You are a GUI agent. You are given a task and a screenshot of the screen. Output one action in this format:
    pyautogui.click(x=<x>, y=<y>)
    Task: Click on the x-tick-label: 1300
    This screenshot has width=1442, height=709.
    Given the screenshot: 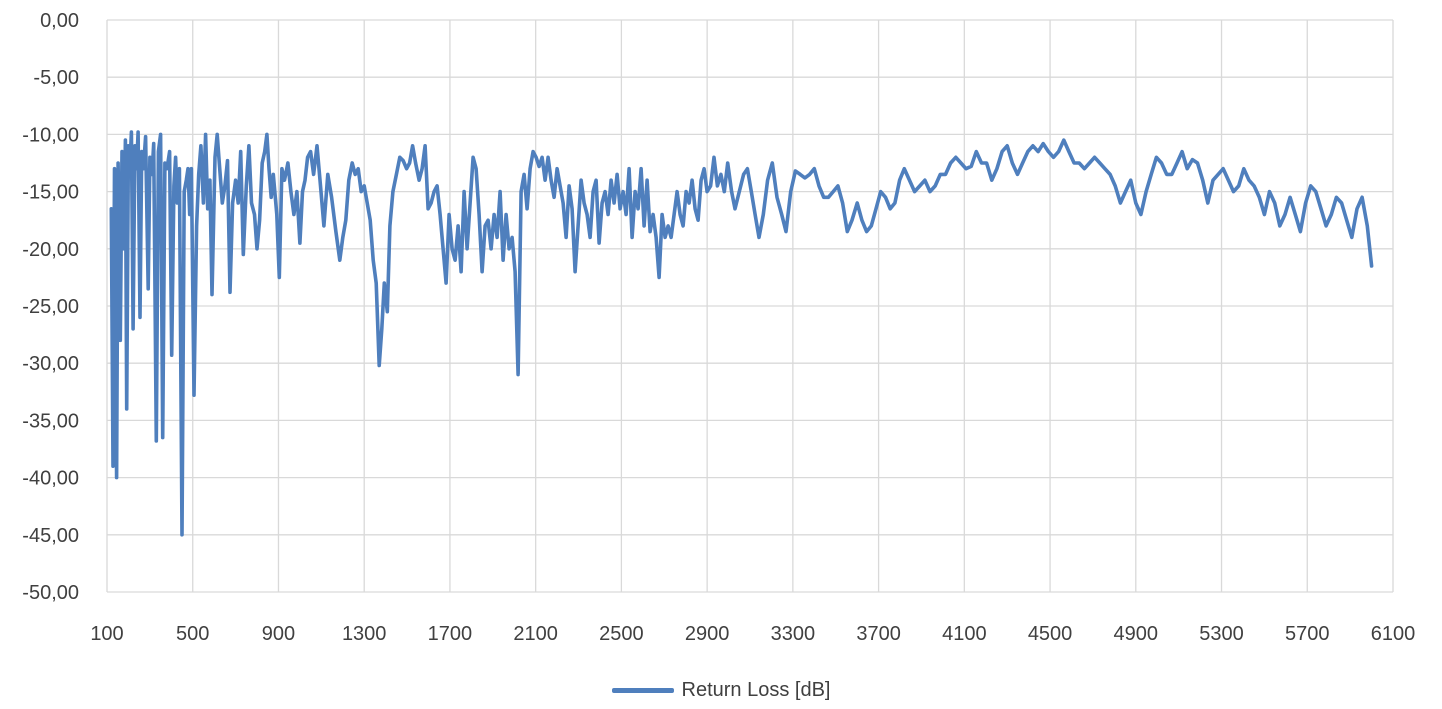 What is the action you would take?
    pyautogui.click(x=364, y=634)
    